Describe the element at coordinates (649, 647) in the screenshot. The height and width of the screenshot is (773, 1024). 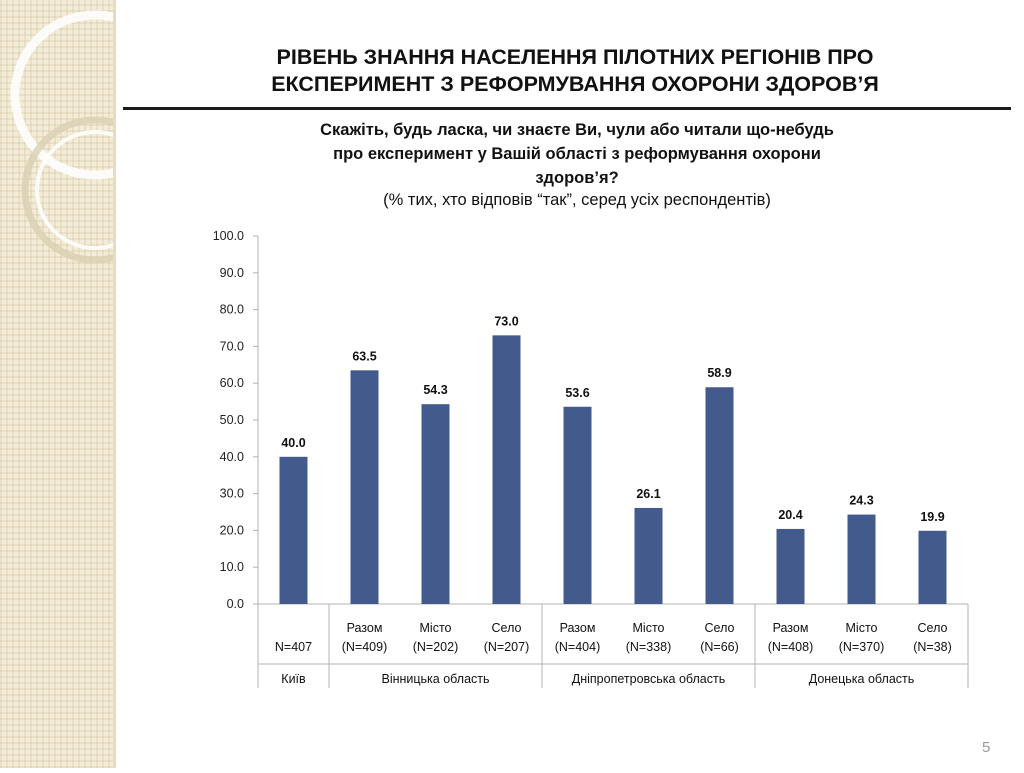
I see `sample-size-label-6: (N=338)` at that location.